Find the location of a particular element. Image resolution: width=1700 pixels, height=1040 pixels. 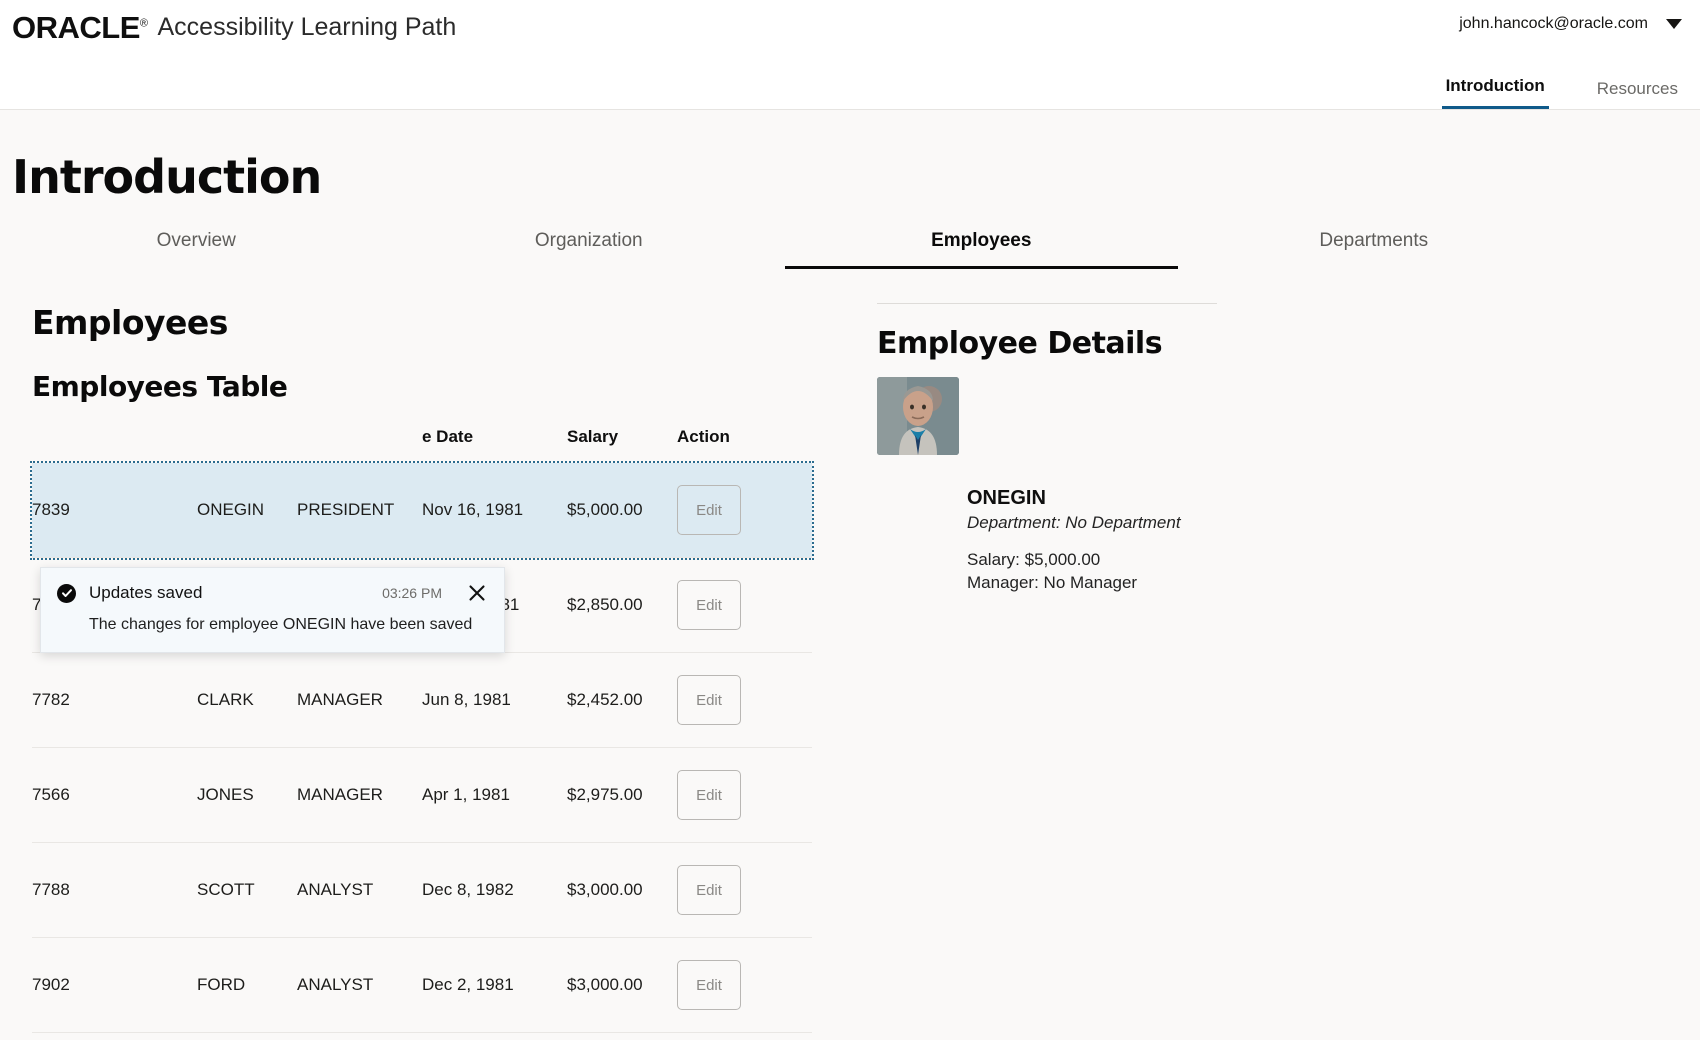

cell-employee-id: 7788 is located at coordinates (114, 890).